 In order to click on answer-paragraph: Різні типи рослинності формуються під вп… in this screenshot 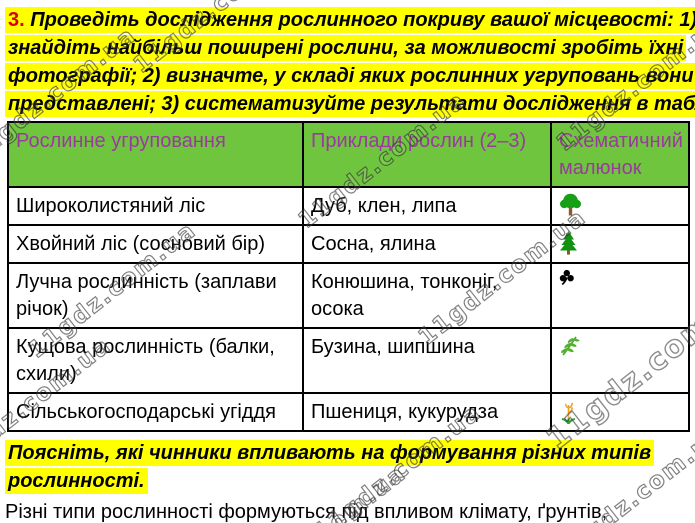, I will do `click(347, 509)`.